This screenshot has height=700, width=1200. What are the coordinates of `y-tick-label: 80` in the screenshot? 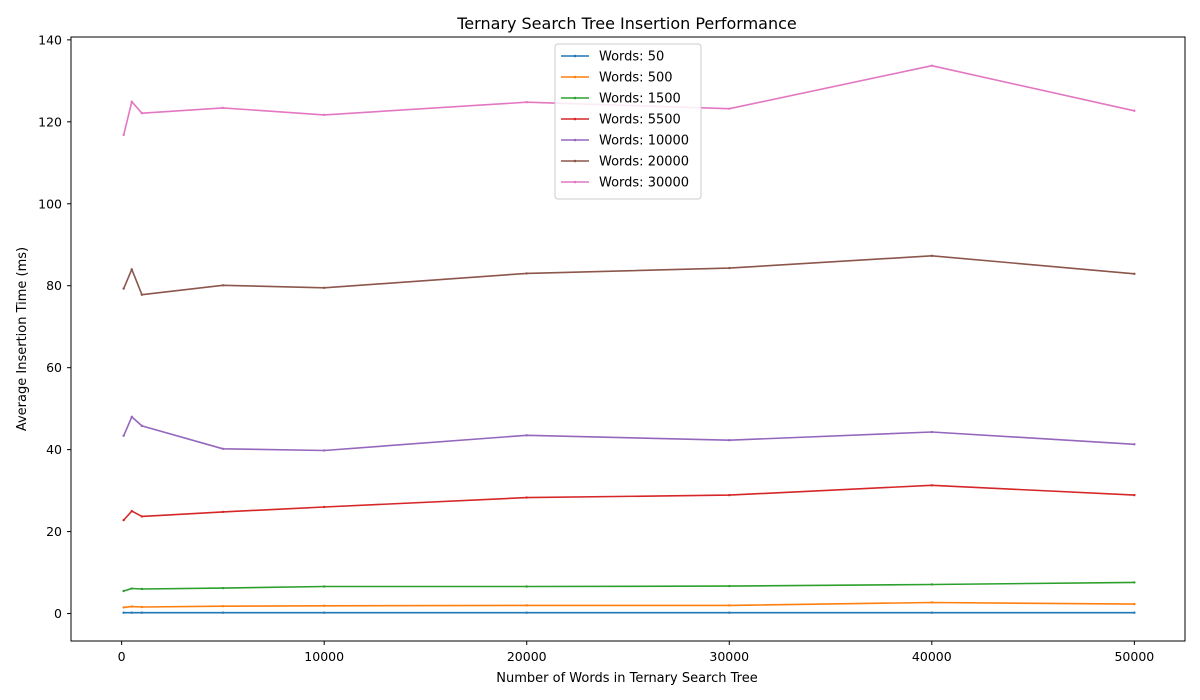 It's located at (54, 285).